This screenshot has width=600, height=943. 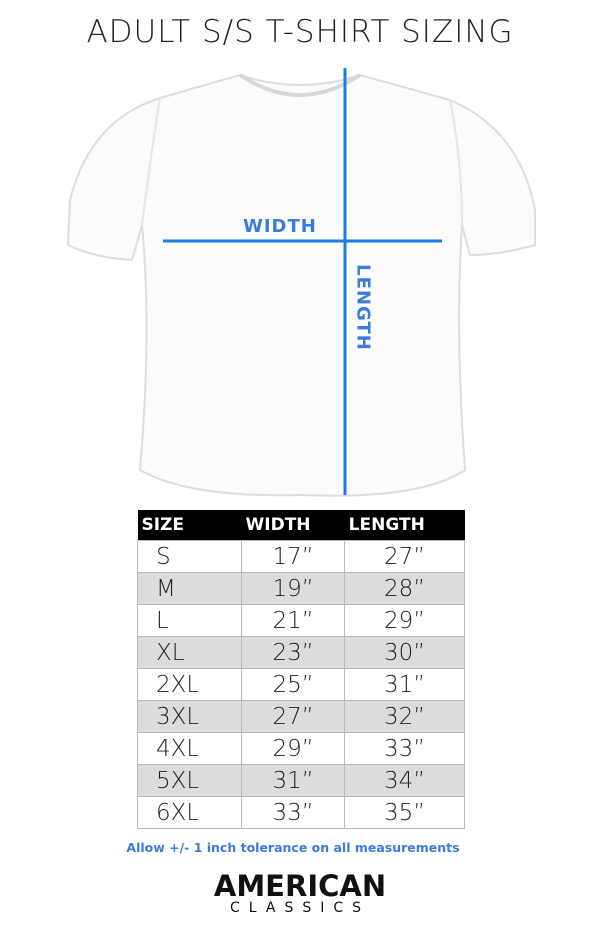 I want to click on width-cell: 29”, so click(x=293, y=748).